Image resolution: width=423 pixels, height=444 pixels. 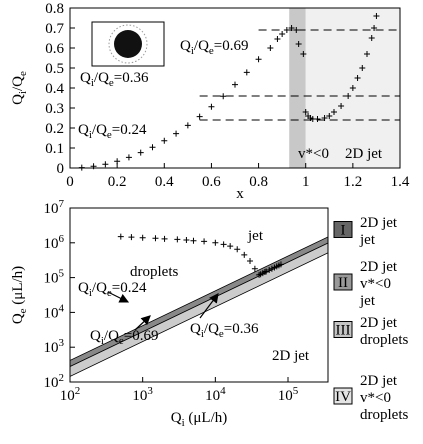 I want to click on x-tick-label: 10², so click(x=70, y=394).